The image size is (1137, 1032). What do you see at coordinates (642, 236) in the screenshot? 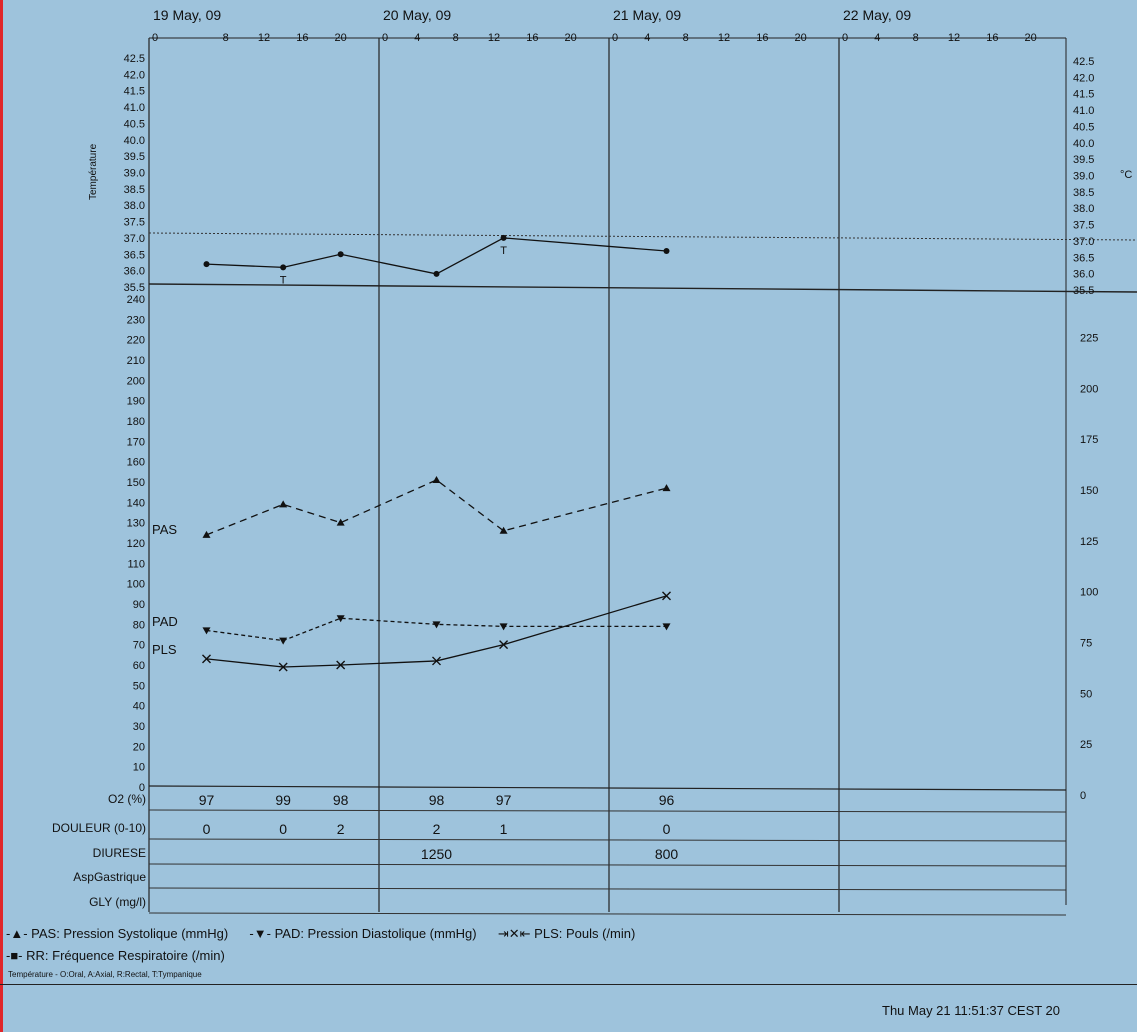
I see `temperature-reference-line` at bounding box center [642, 236].